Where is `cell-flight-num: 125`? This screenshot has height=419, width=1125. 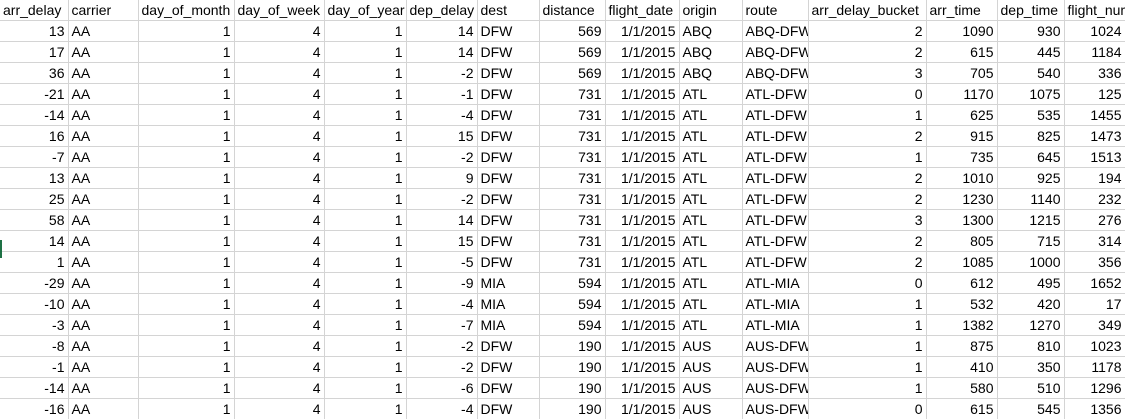 cell-flight-num: 125 is located at coordinates (1094, 94).